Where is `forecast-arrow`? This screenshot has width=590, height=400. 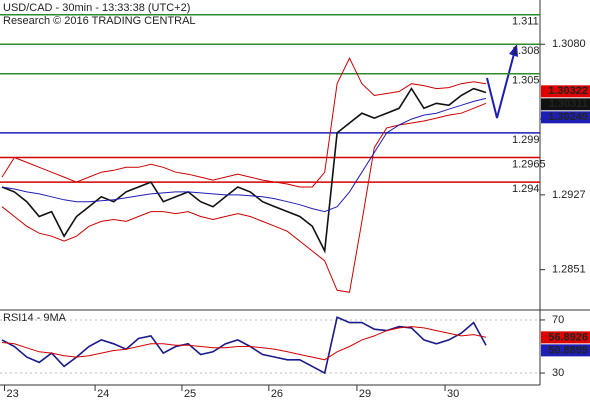
forecast-arrow is located at coordinates (501, 84).